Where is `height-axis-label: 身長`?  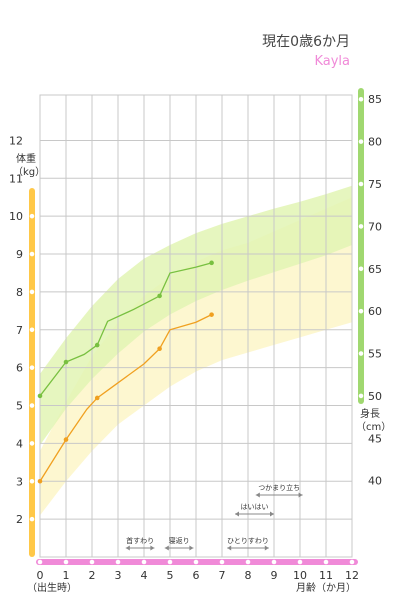
height-axis-label: 身長 is located at coordinates (370, 413).